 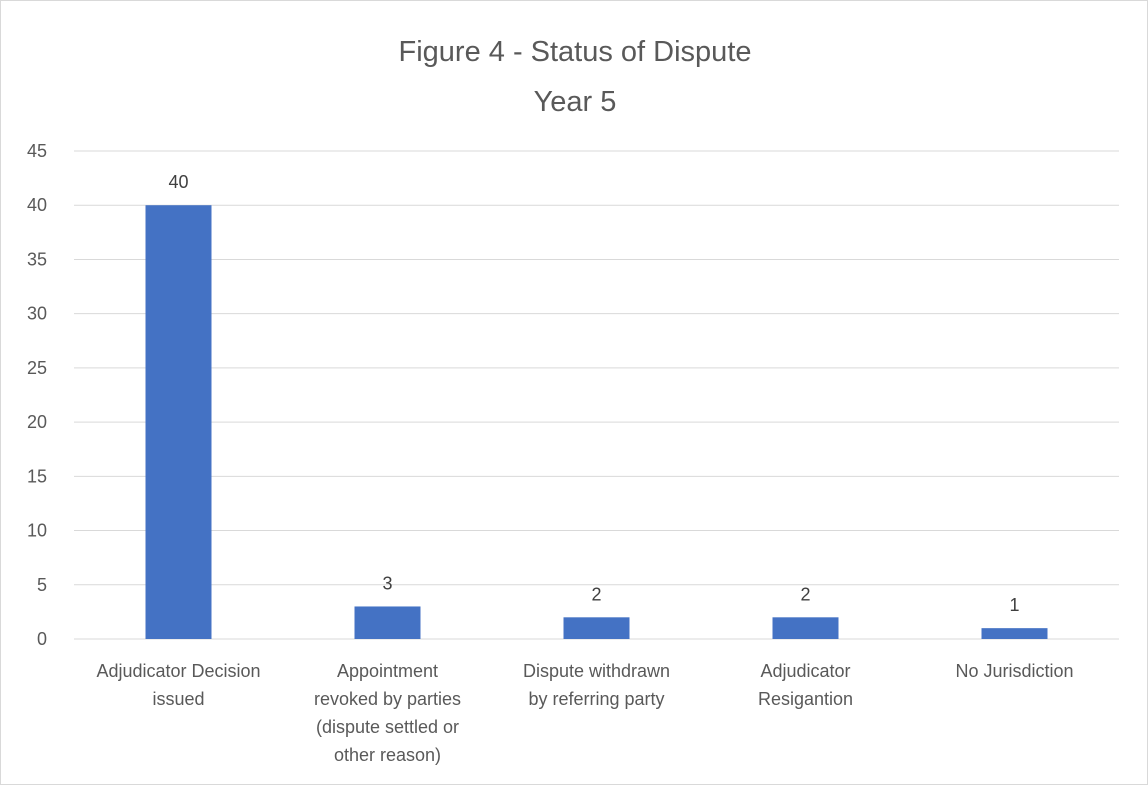 What do you see at coordinates (37, 422) in the screenshot?
I see `y-tick-label: 20` at bounding box center [37, 422].